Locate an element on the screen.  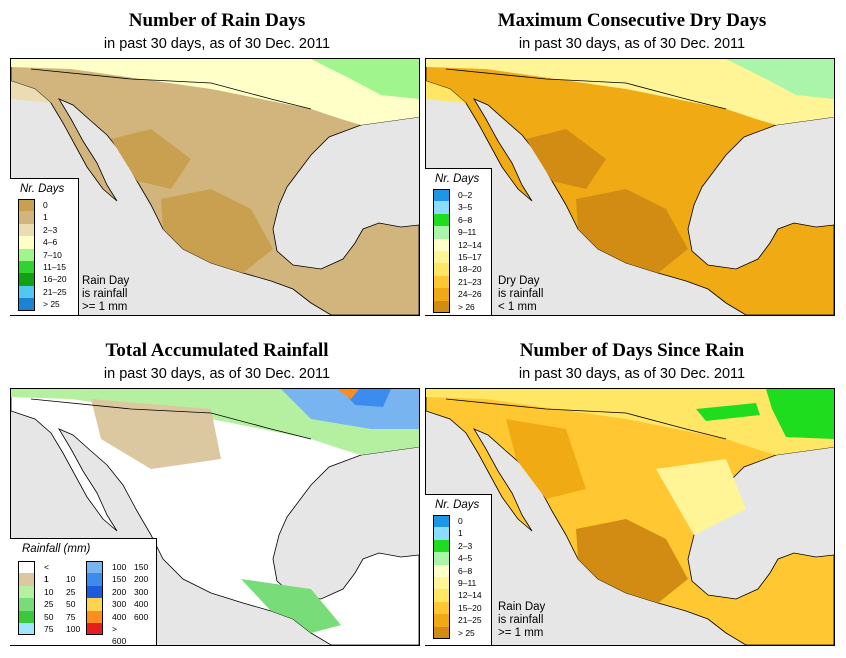
legend-title: Rainfall (mm) is located at coordinates (56, 549).